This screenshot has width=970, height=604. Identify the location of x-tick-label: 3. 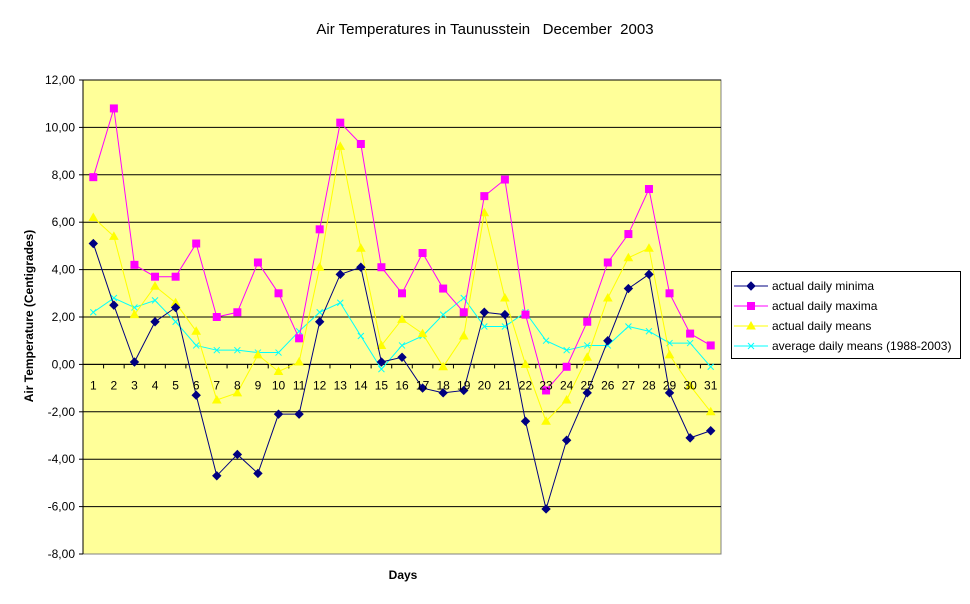
(134, 385).